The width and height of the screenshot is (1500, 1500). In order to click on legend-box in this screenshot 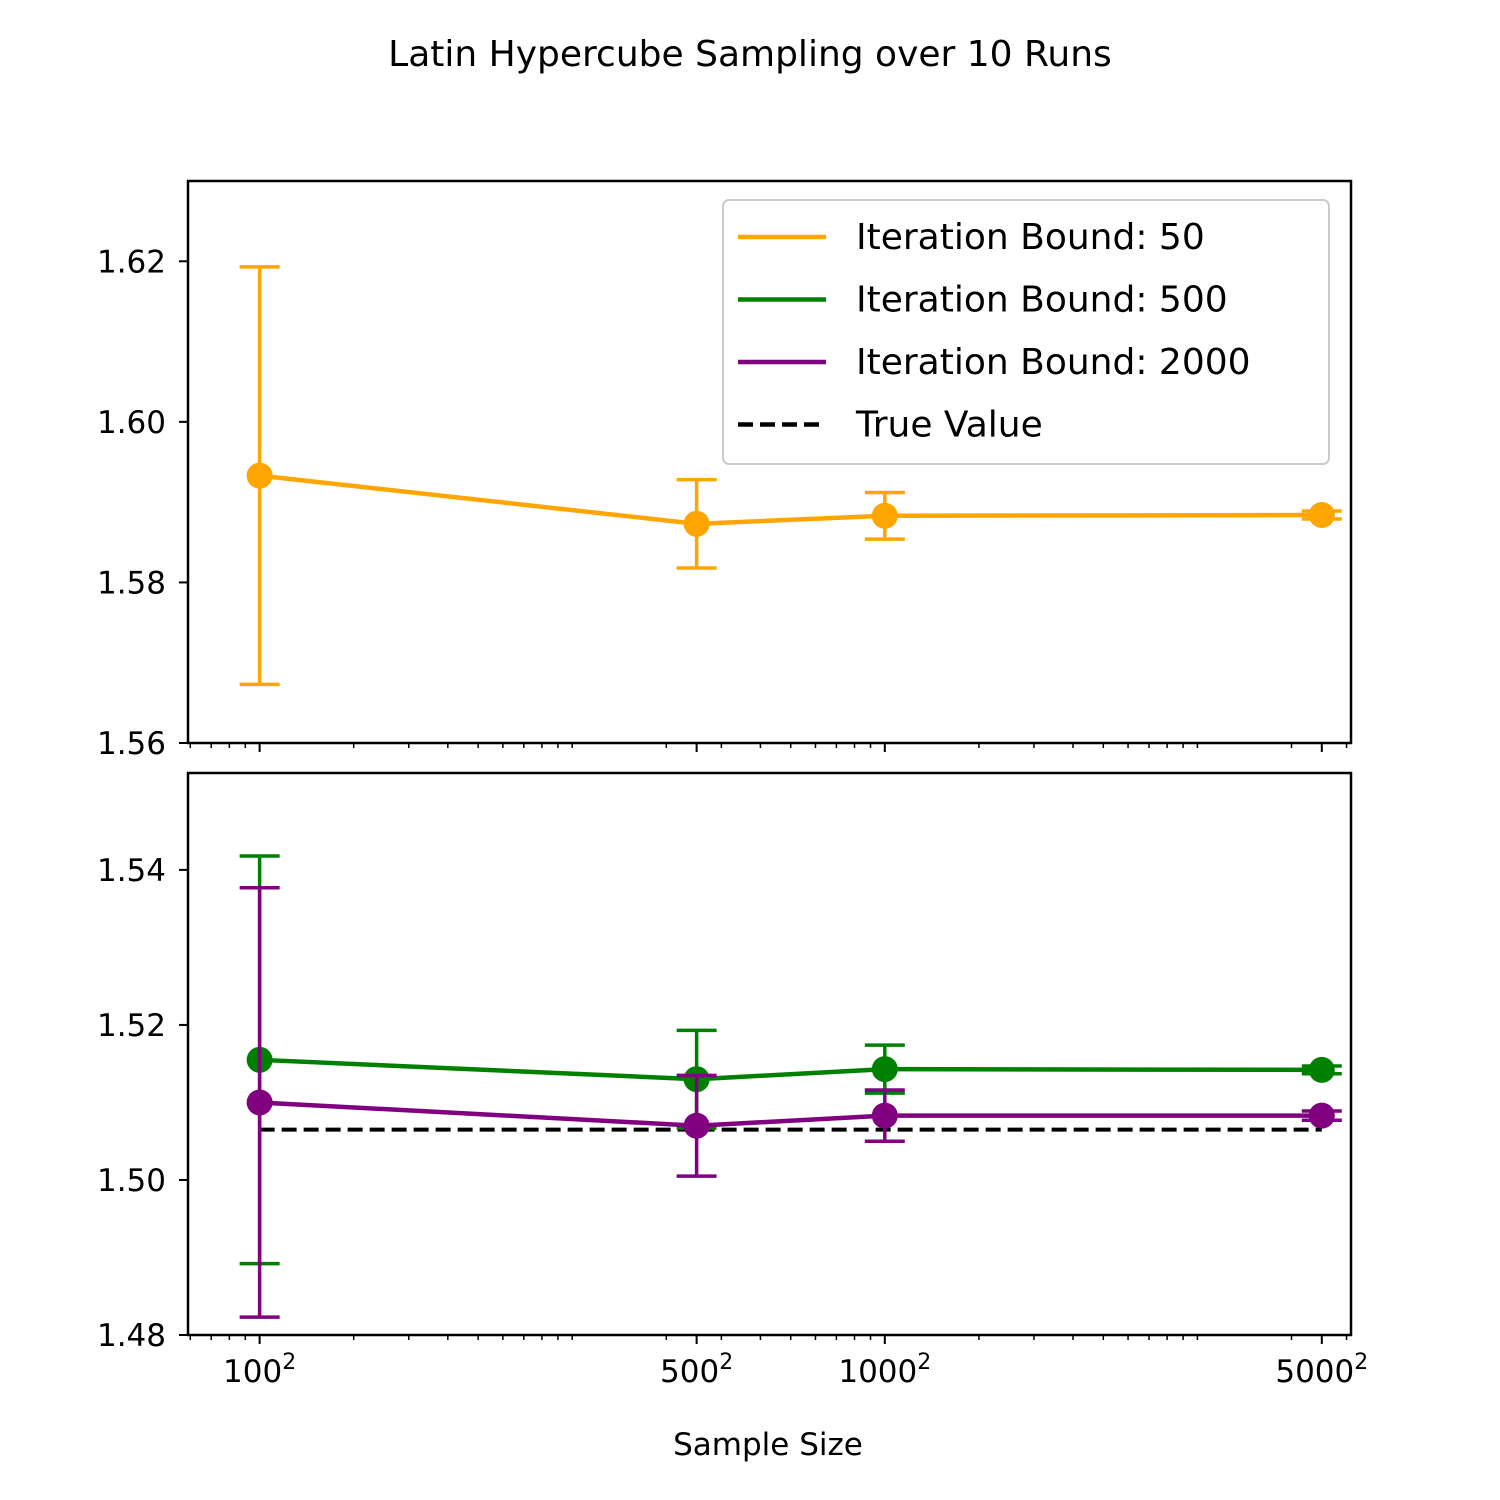, I will do `click(1026, 332)`.